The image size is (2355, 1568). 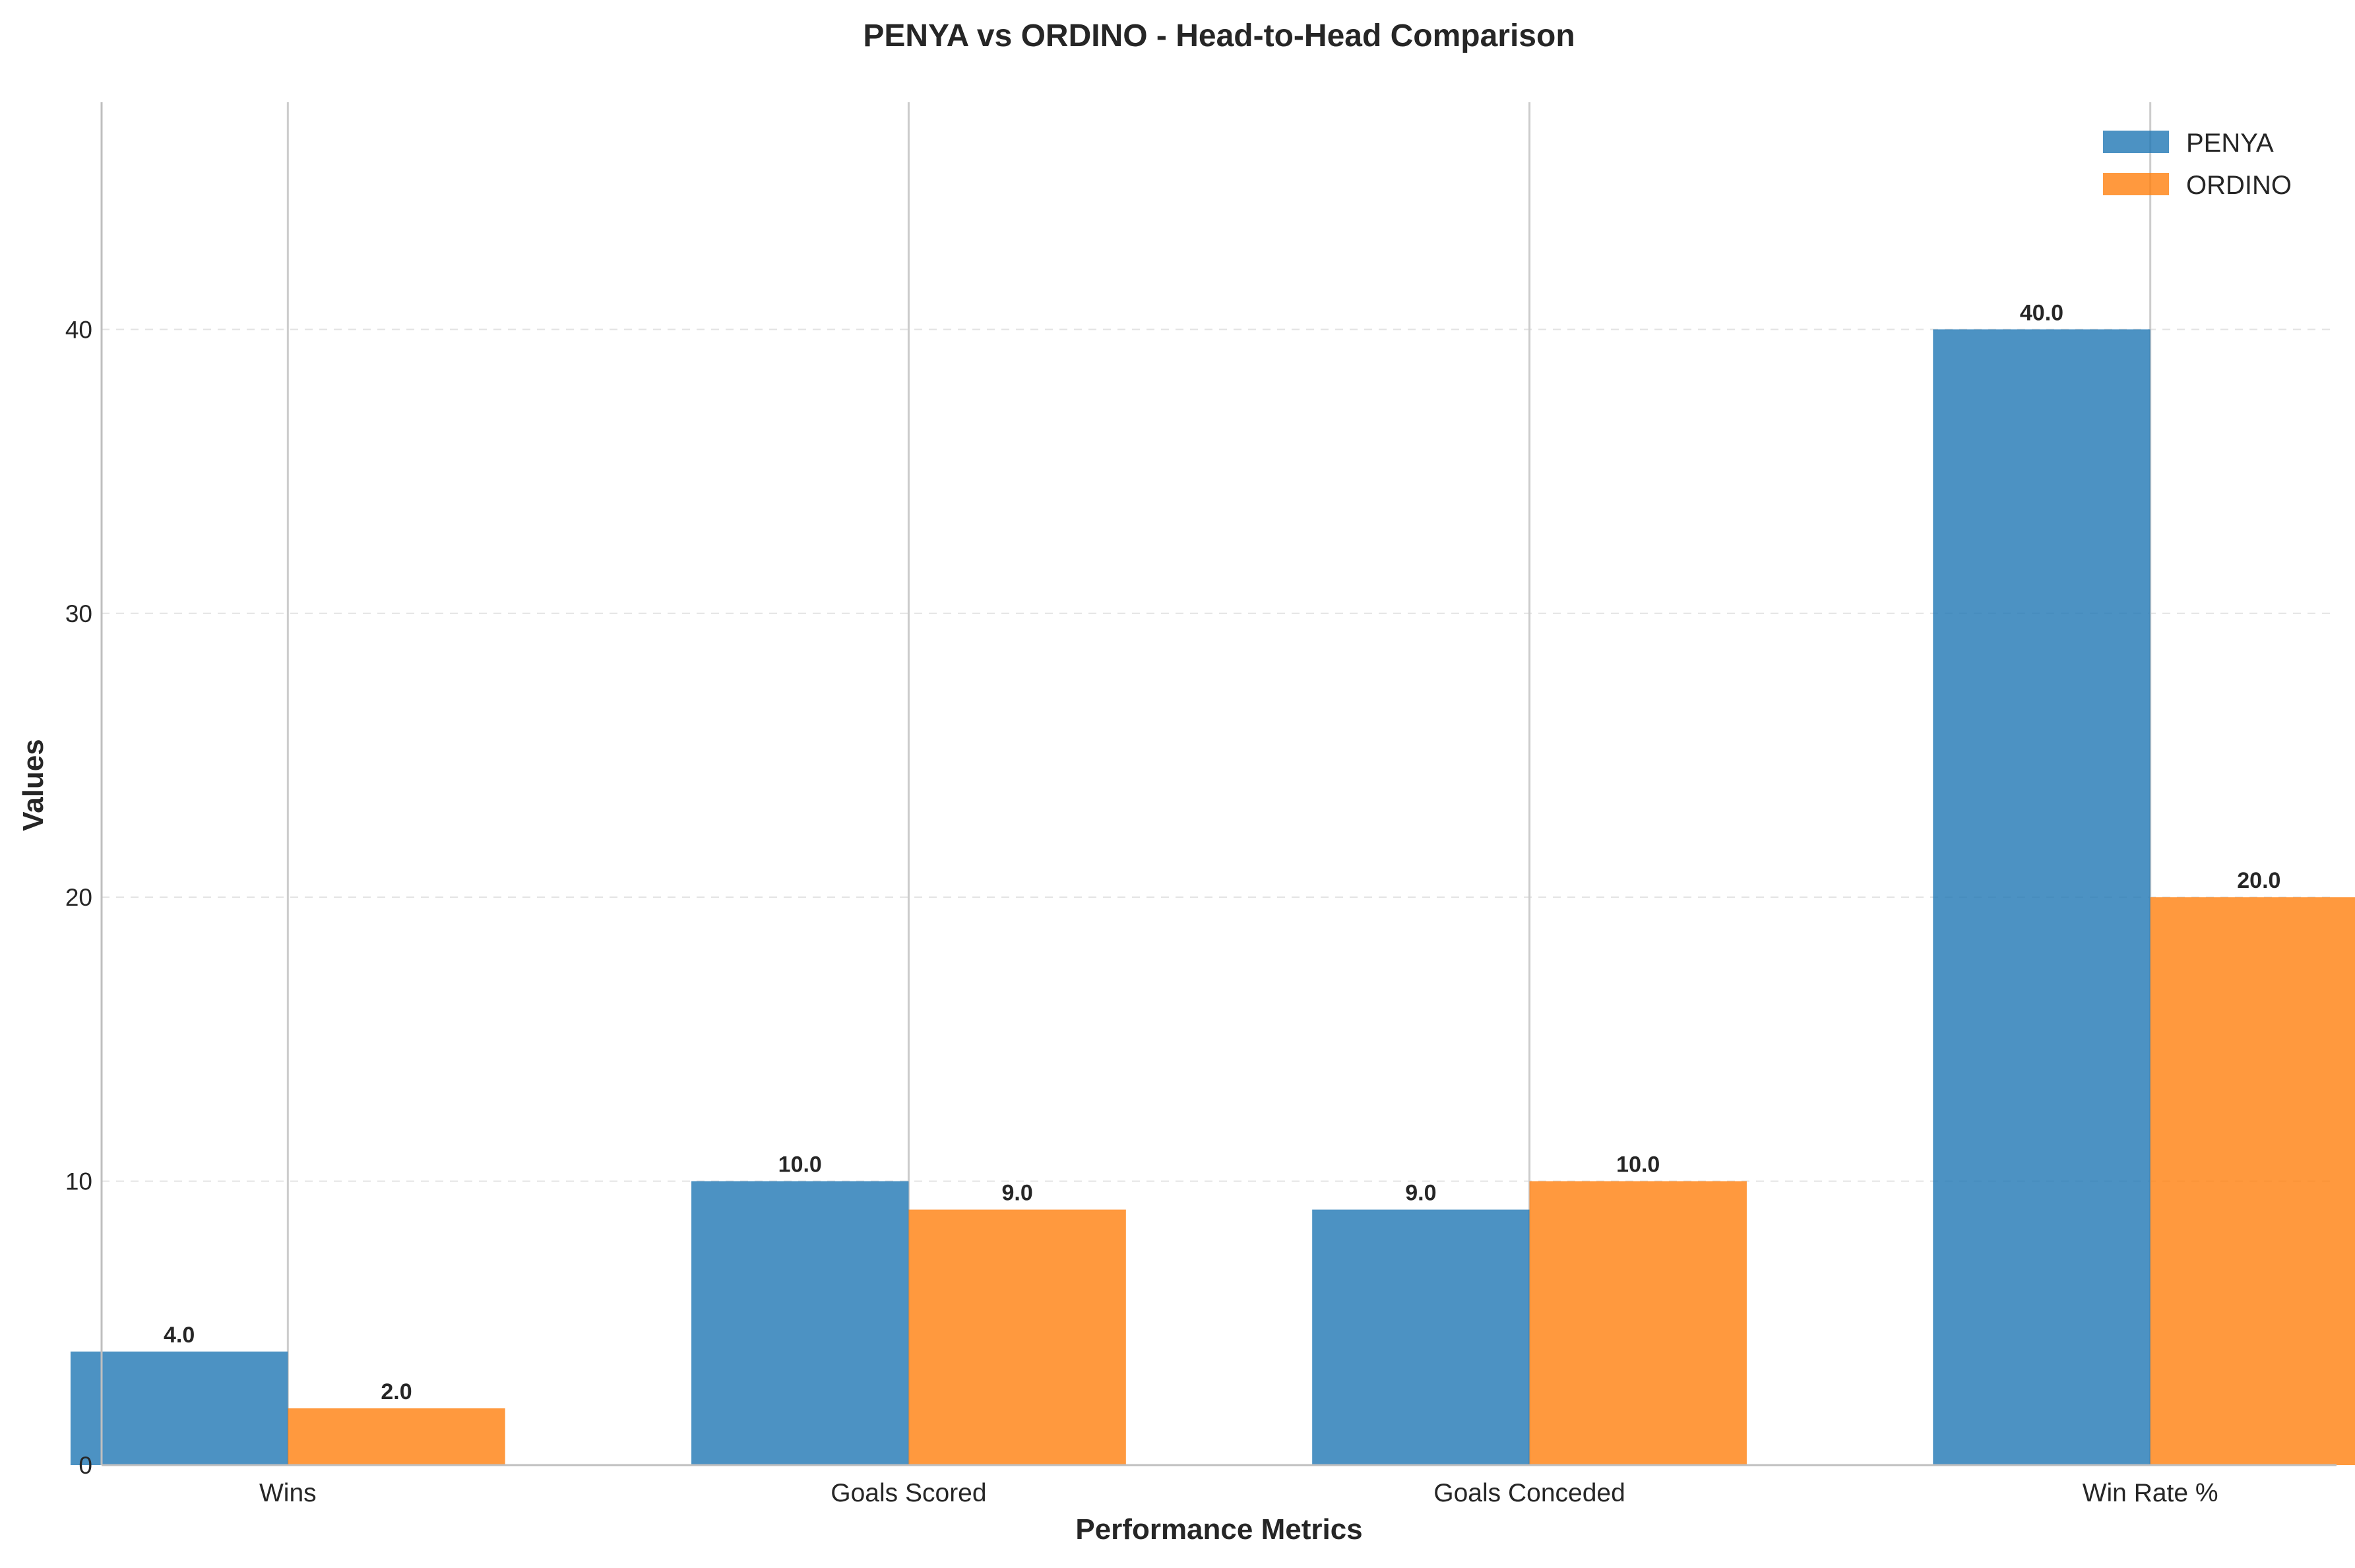 I want to click on legend-label-ordino: ORDINO, so click(x=2239, y=185).